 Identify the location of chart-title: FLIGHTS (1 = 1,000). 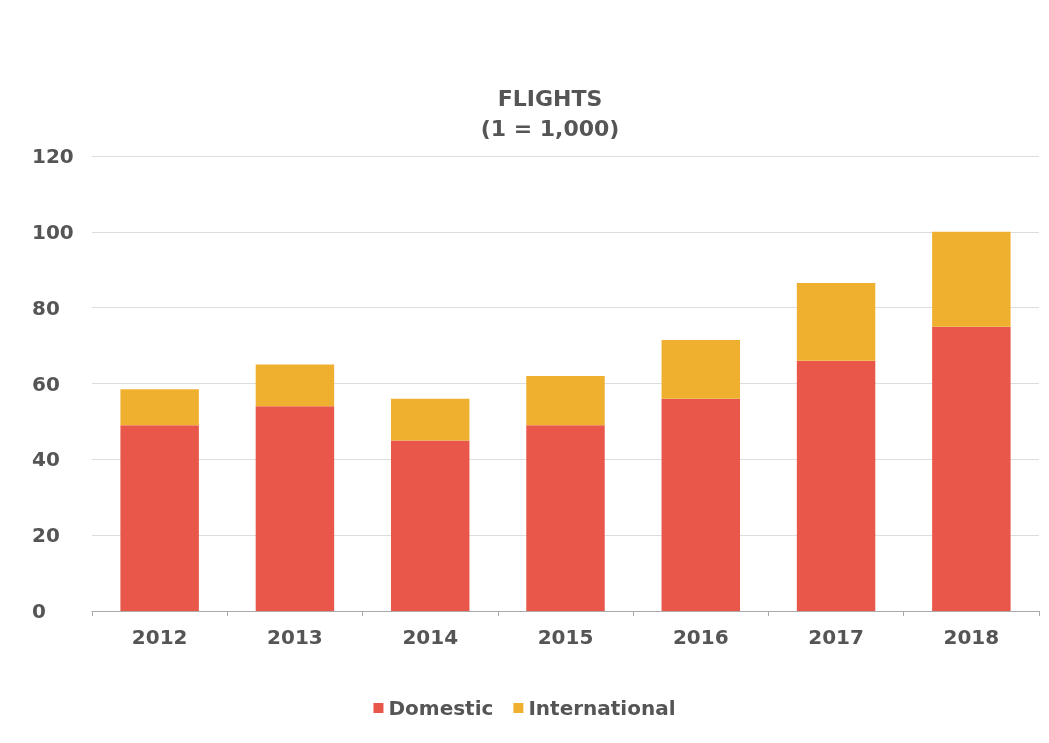
(550, 113).